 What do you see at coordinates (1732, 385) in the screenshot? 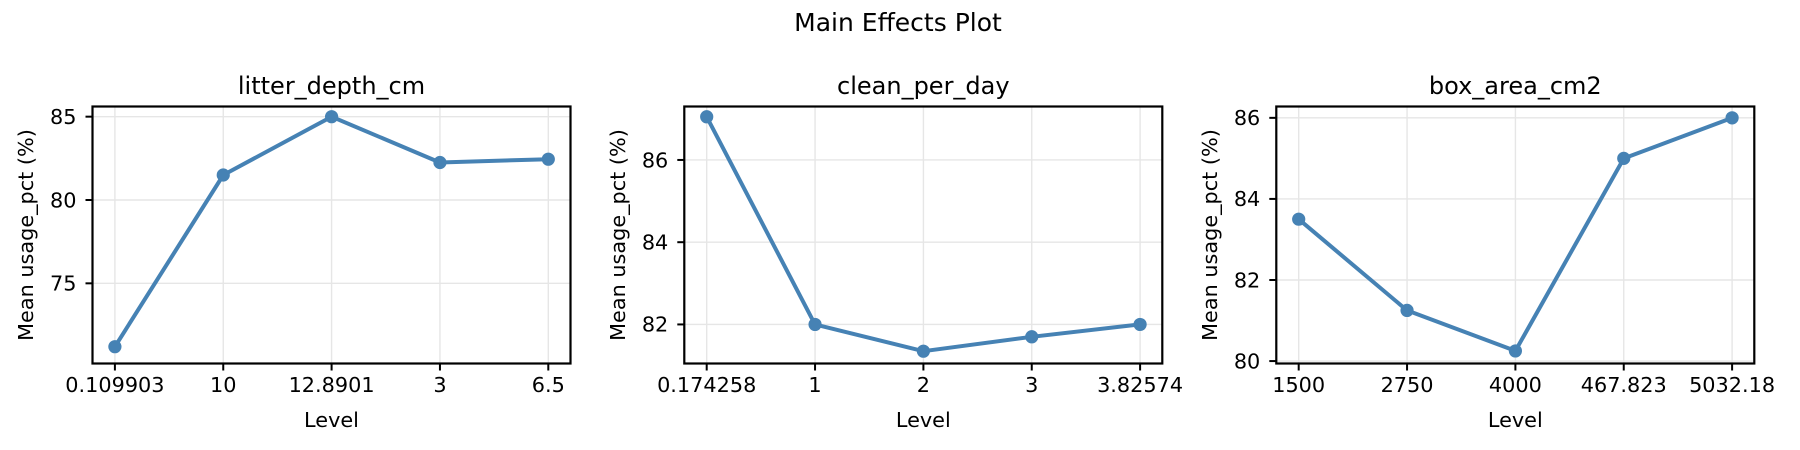
I see `x-tick-label: 5032.18` at bounding box center [1732, 385].